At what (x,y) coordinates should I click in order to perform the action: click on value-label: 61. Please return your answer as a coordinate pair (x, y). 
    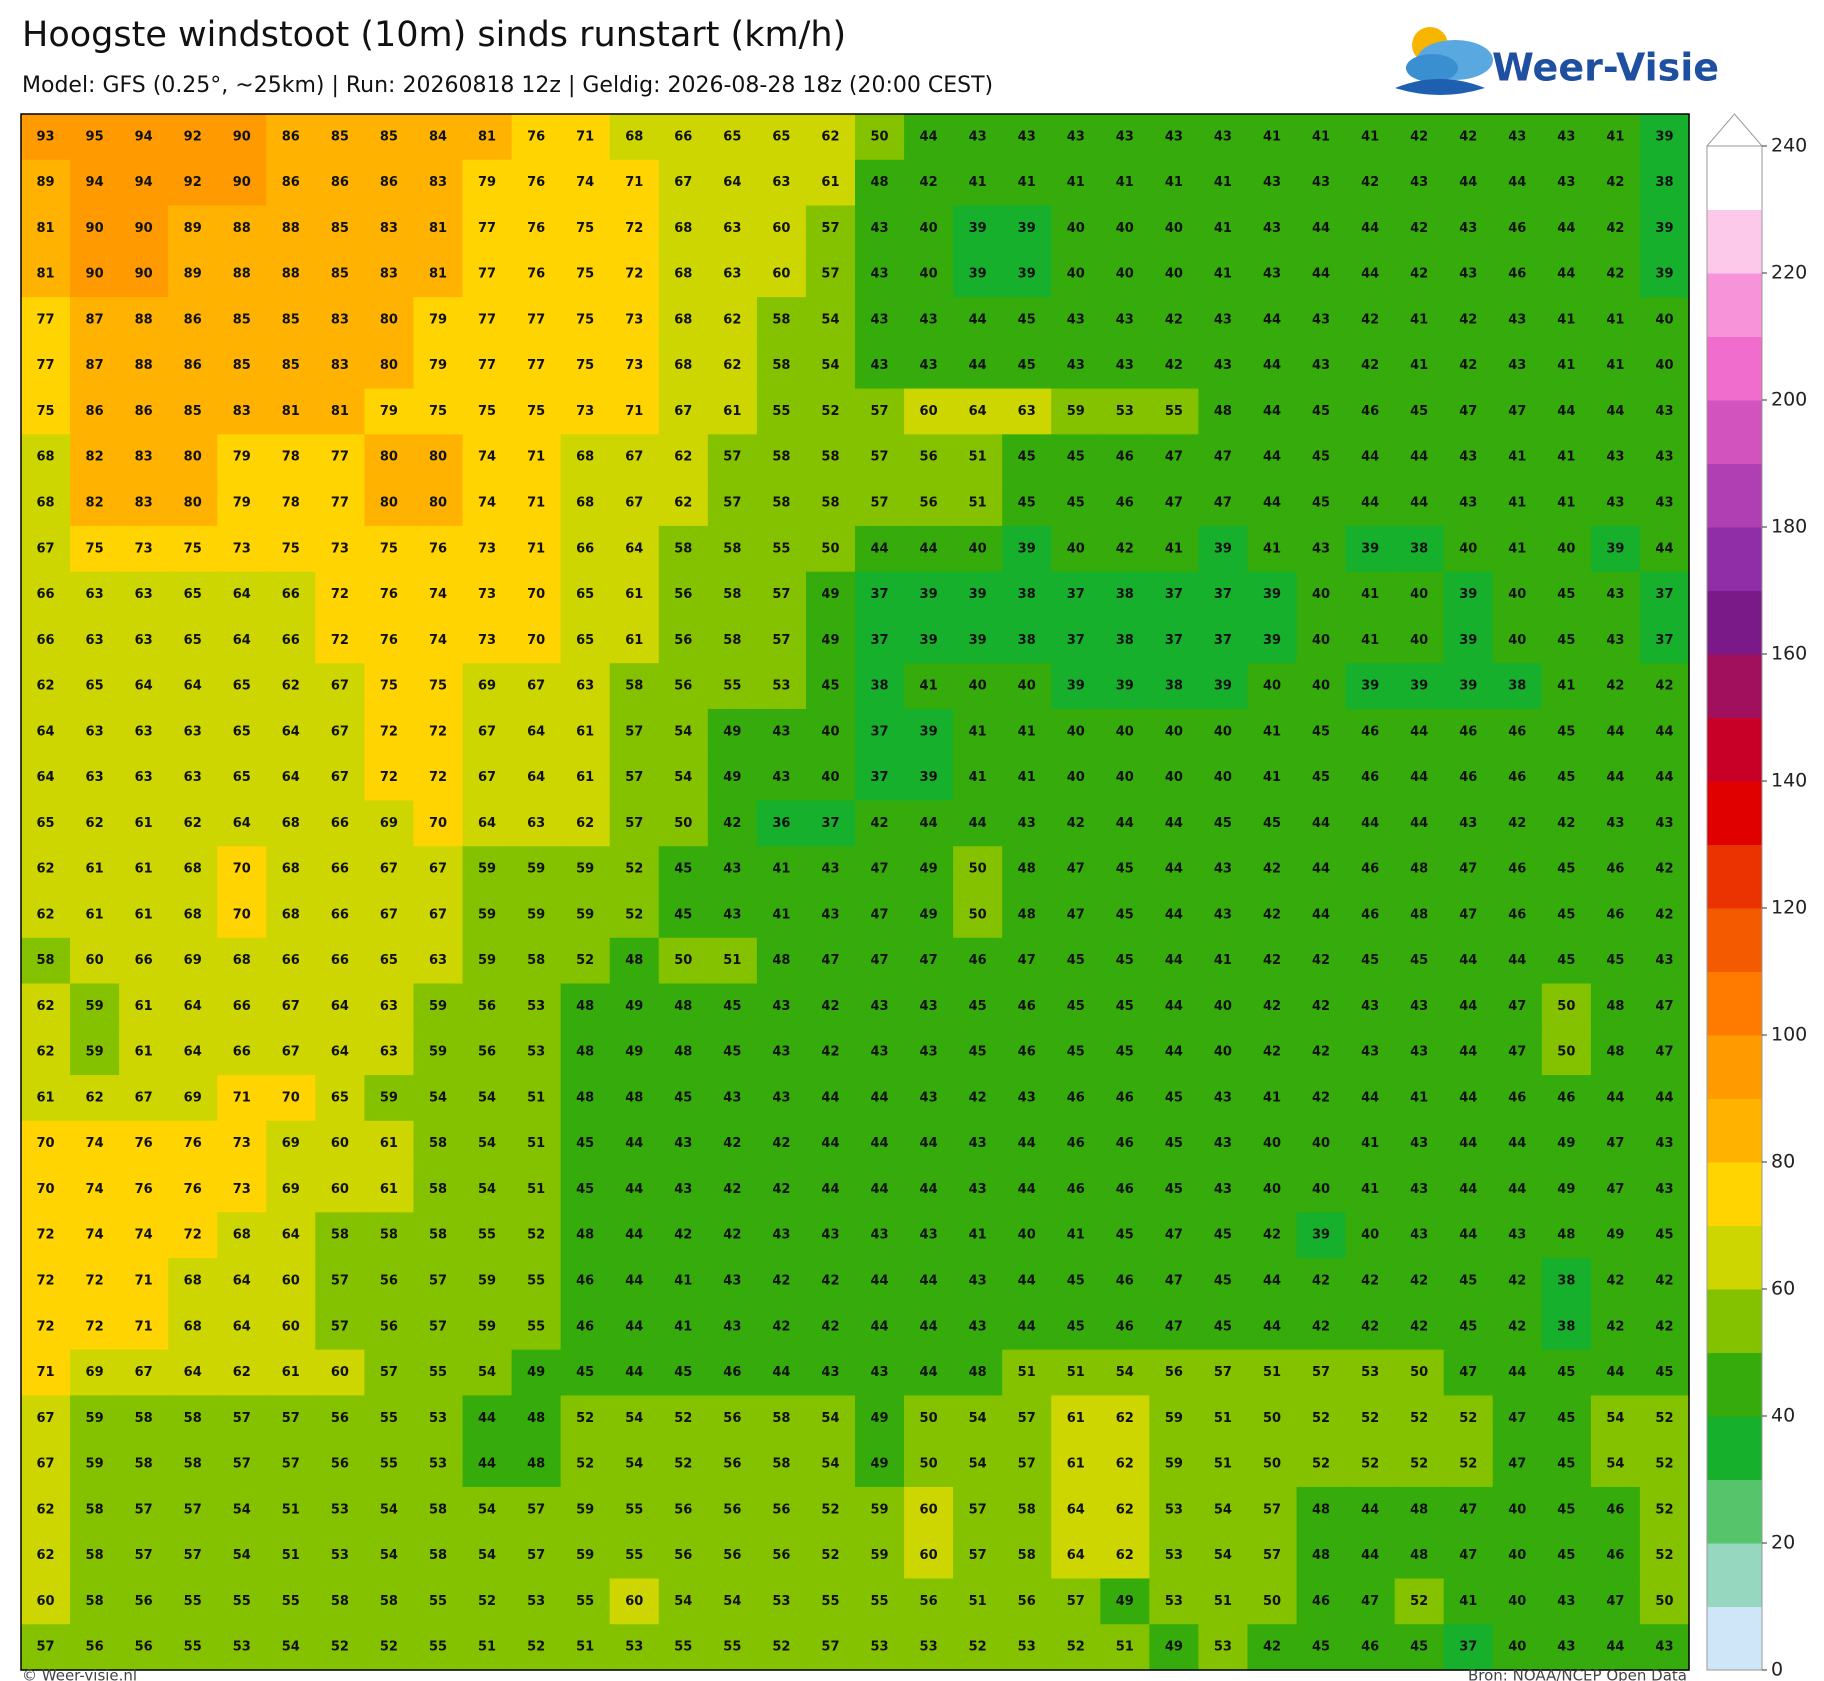
    Looking at the image, I should click on (1076, 1418).